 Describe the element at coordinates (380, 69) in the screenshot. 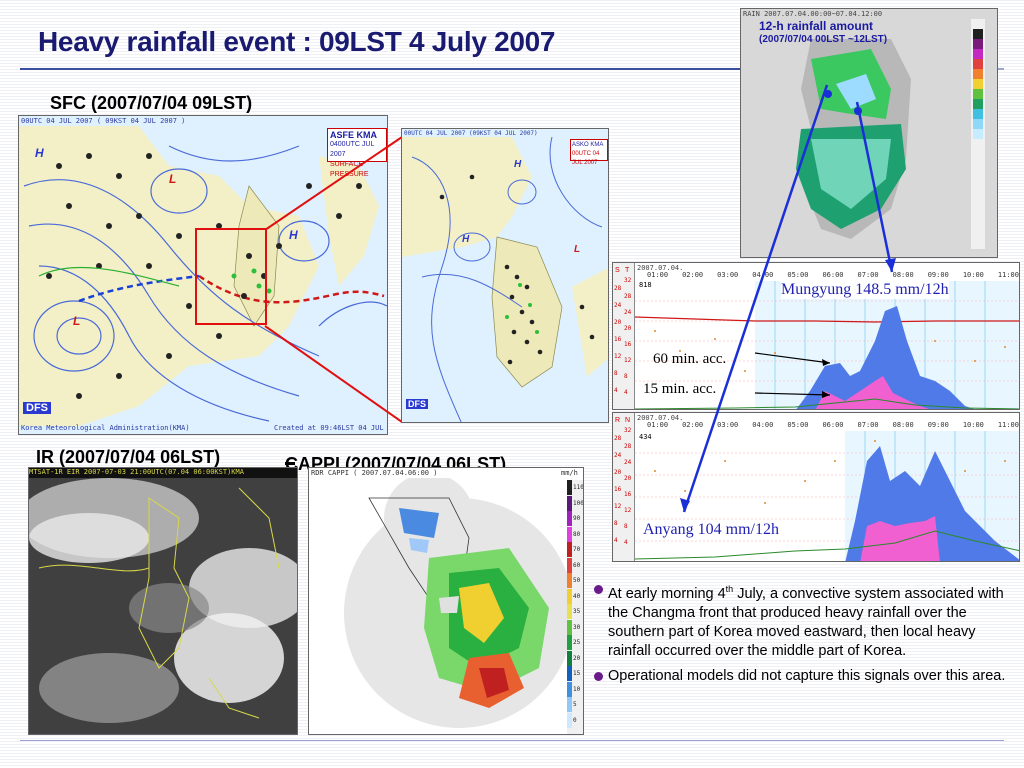

I see `title-divider` at that location.